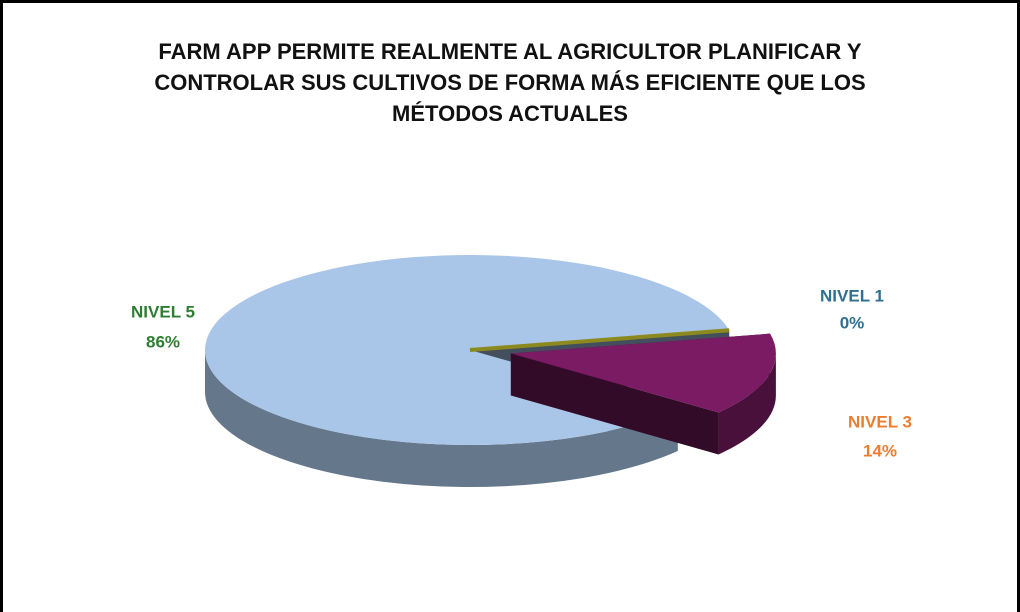  I want to click on slice-label: NIVEL 1, so click(852, 295).